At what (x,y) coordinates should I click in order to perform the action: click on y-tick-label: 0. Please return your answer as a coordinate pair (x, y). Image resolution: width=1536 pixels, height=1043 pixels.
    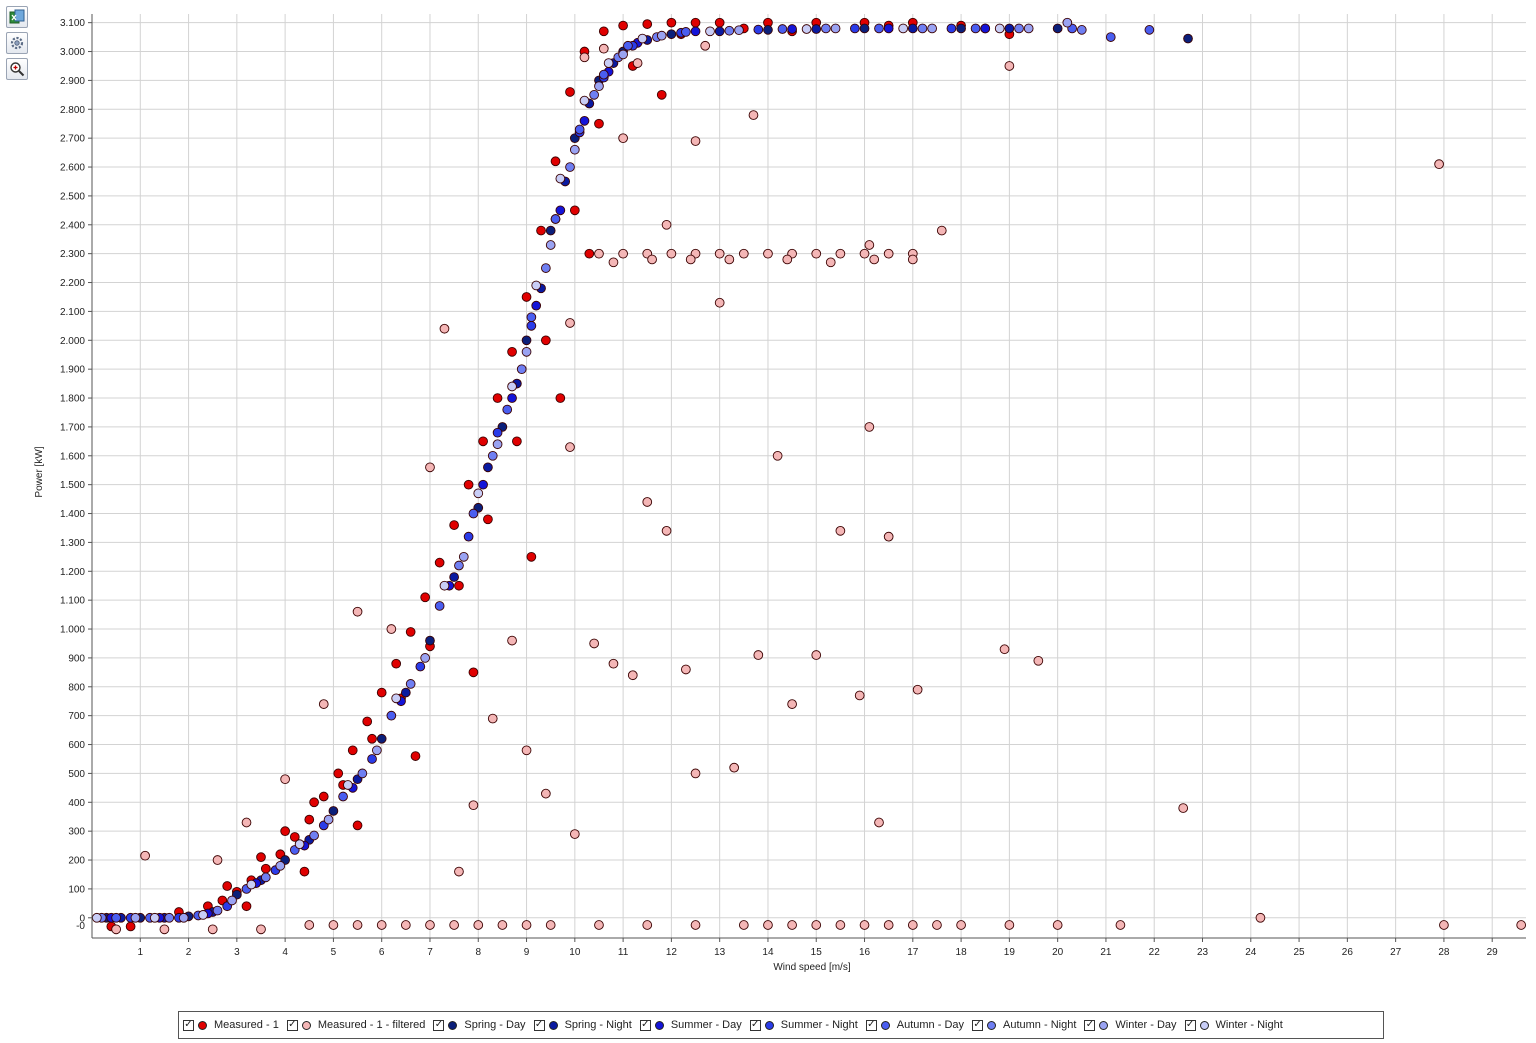
    Looking at the image, I should click on (82, 918).